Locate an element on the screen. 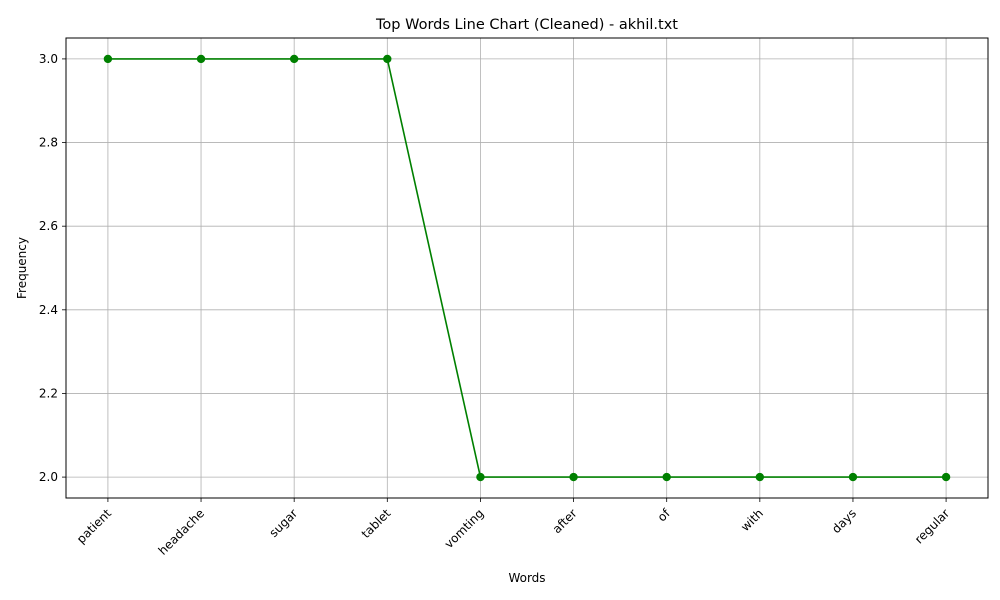  y-tick-label: 2.8 is located at coordinates (48, 143).